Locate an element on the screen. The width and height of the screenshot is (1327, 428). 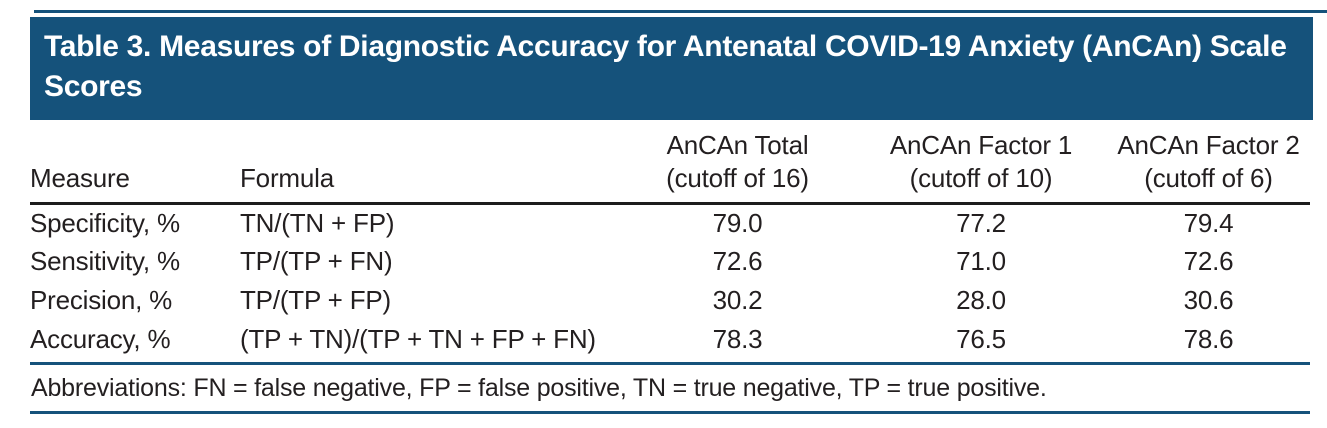
measure-cell: Specificity, % is located at coordinates (105, 222).